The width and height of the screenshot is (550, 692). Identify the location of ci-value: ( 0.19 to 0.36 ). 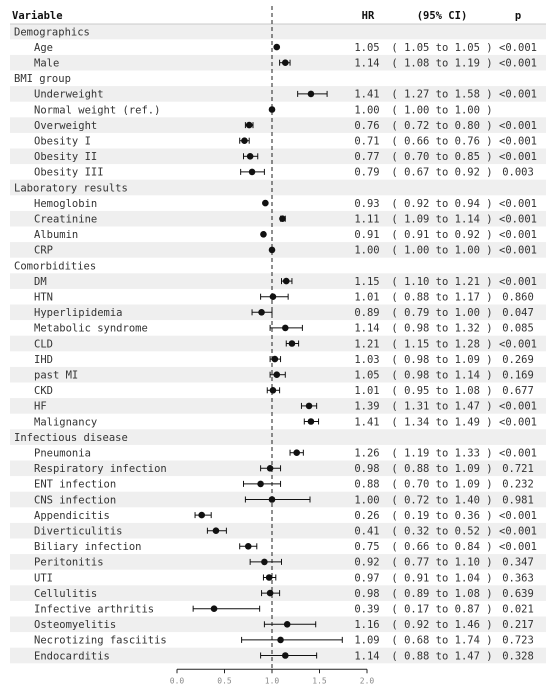
(441, 516).